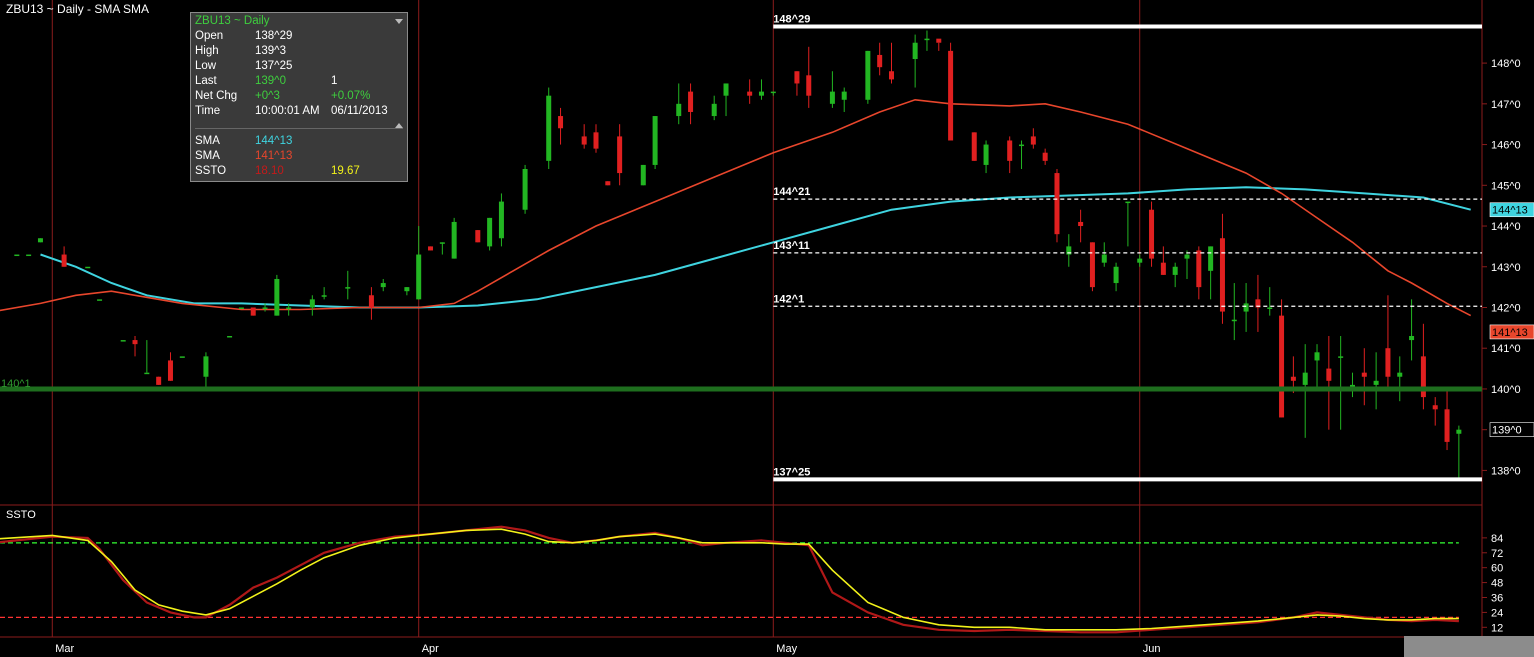  I want to click on price-tick-label: 147^0, so click(1506, 105).